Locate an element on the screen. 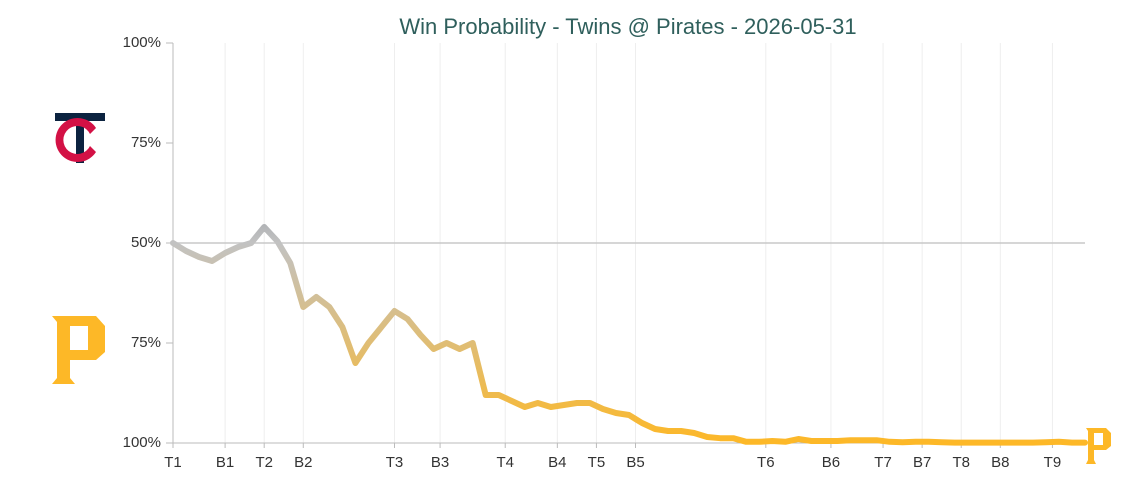 The width and height of the screenshot is (1144, 503). x-tick-label: T2 is located at coordinates (264, 462).